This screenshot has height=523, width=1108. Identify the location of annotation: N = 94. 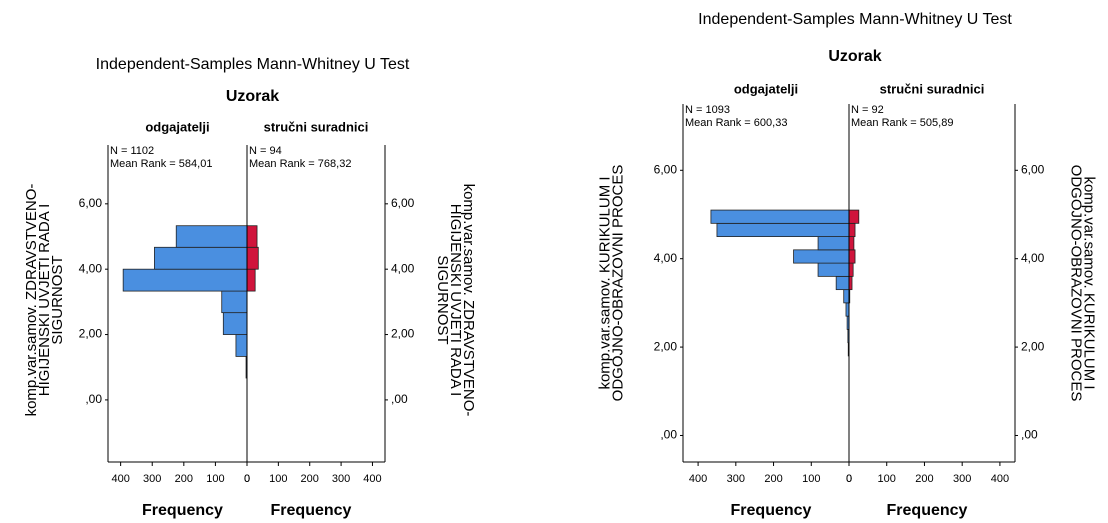
(265, 151).